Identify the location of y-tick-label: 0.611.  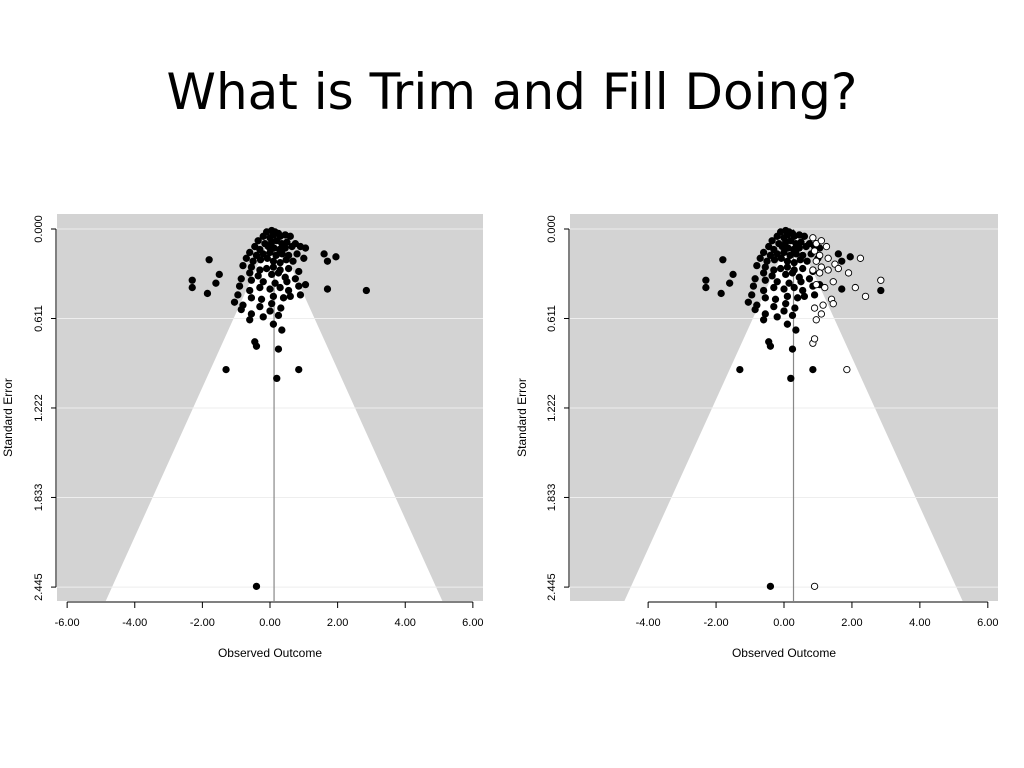
(552, 318).